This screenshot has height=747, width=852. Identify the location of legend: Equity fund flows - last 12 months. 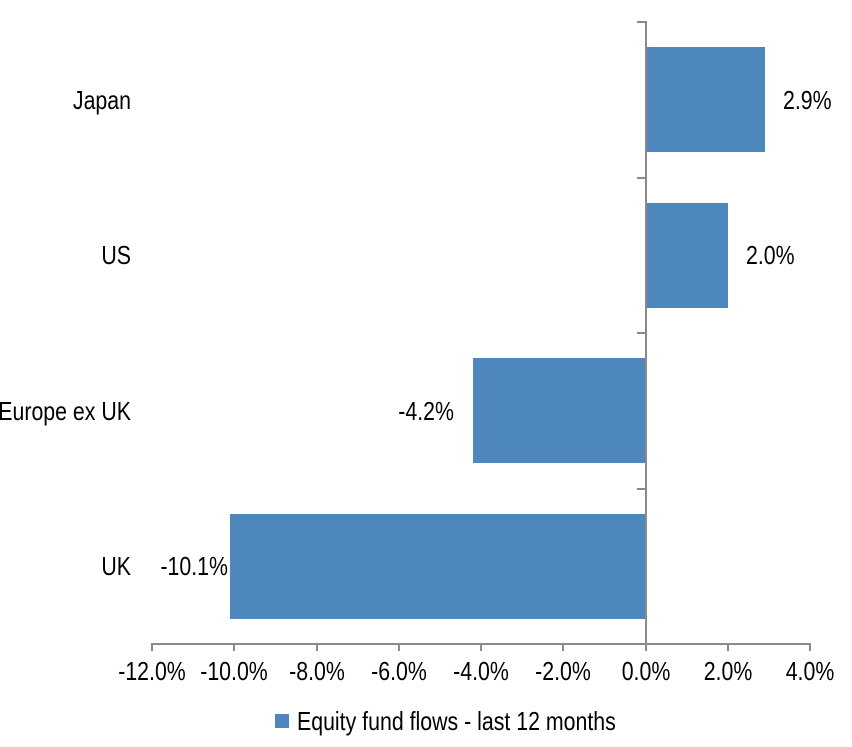
(480, 721).